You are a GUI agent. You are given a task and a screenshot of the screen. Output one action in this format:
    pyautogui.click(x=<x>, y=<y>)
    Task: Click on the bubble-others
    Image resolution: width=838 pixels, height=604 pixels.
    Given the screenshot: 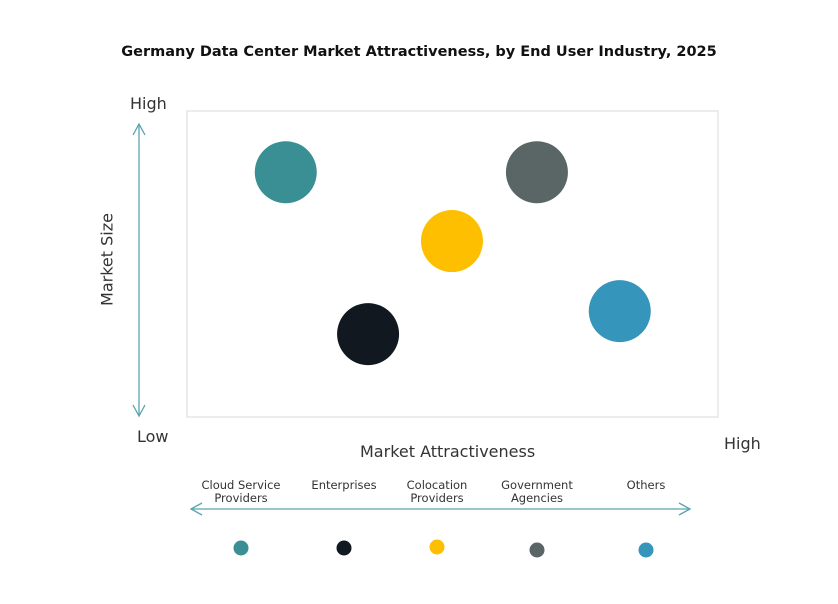 What is the action you would take?
    pyautogui.click(x=619, y=311)
    